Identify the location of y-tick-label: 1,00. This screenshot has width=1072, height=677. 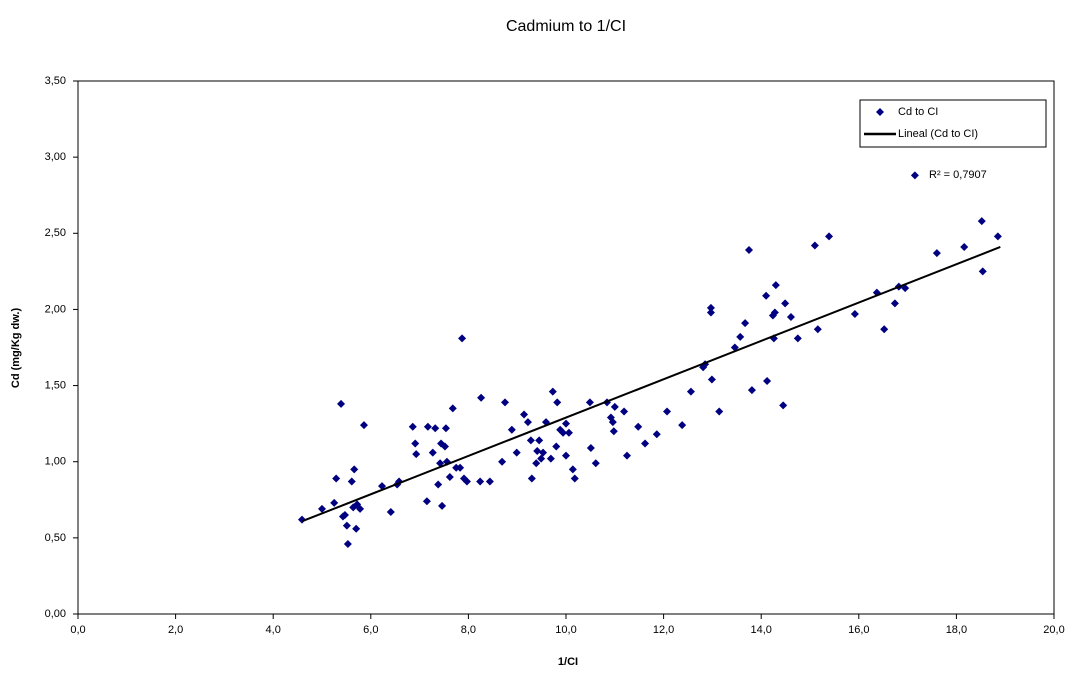
(55, 462).